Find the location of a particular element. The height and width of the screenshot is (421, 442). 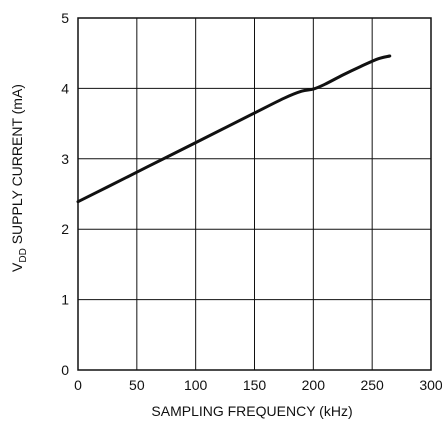

y-tick-label: 3 is located at coordinates (65, 159).